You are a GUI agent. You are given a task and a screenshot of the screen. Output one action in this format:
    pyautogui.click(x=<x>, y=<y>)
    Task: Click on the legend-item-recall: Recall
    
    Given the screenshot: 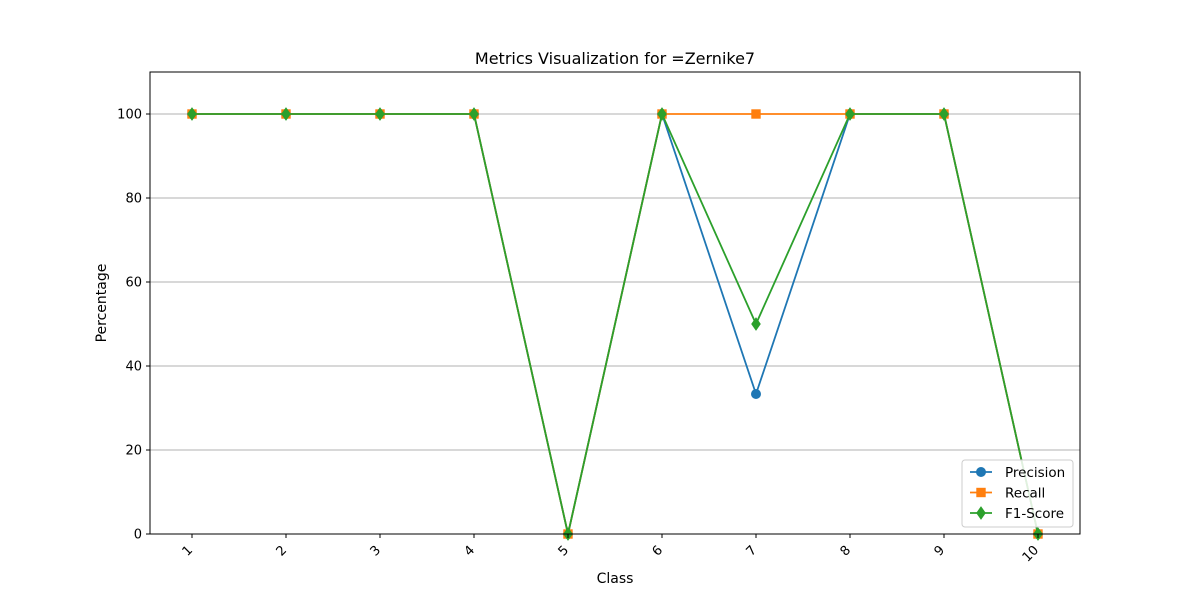 What is the action you would take?
    pyautogui.click(x=1007, y=494)
    